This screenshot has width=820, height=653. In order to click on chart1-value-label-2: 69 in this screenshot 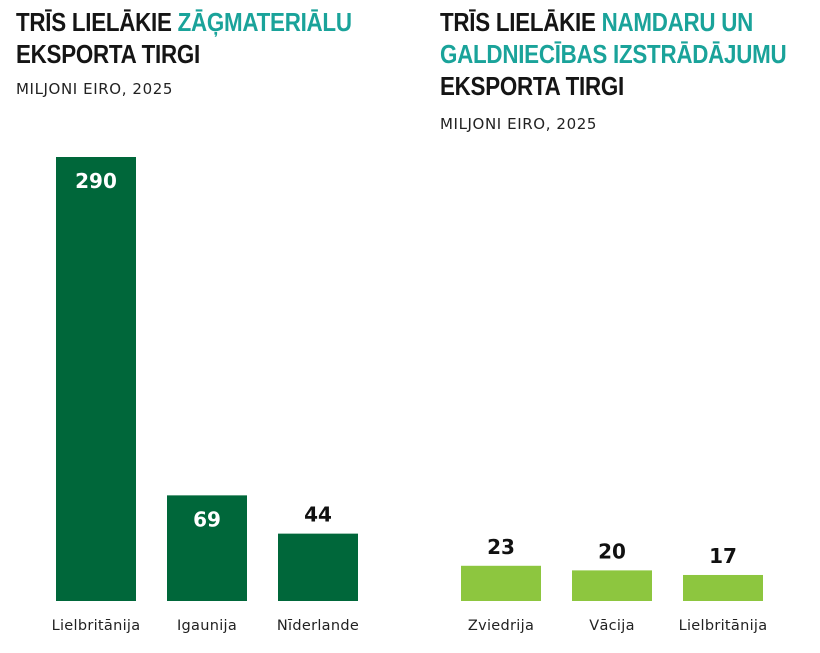, I will do `click(207, 519)`.